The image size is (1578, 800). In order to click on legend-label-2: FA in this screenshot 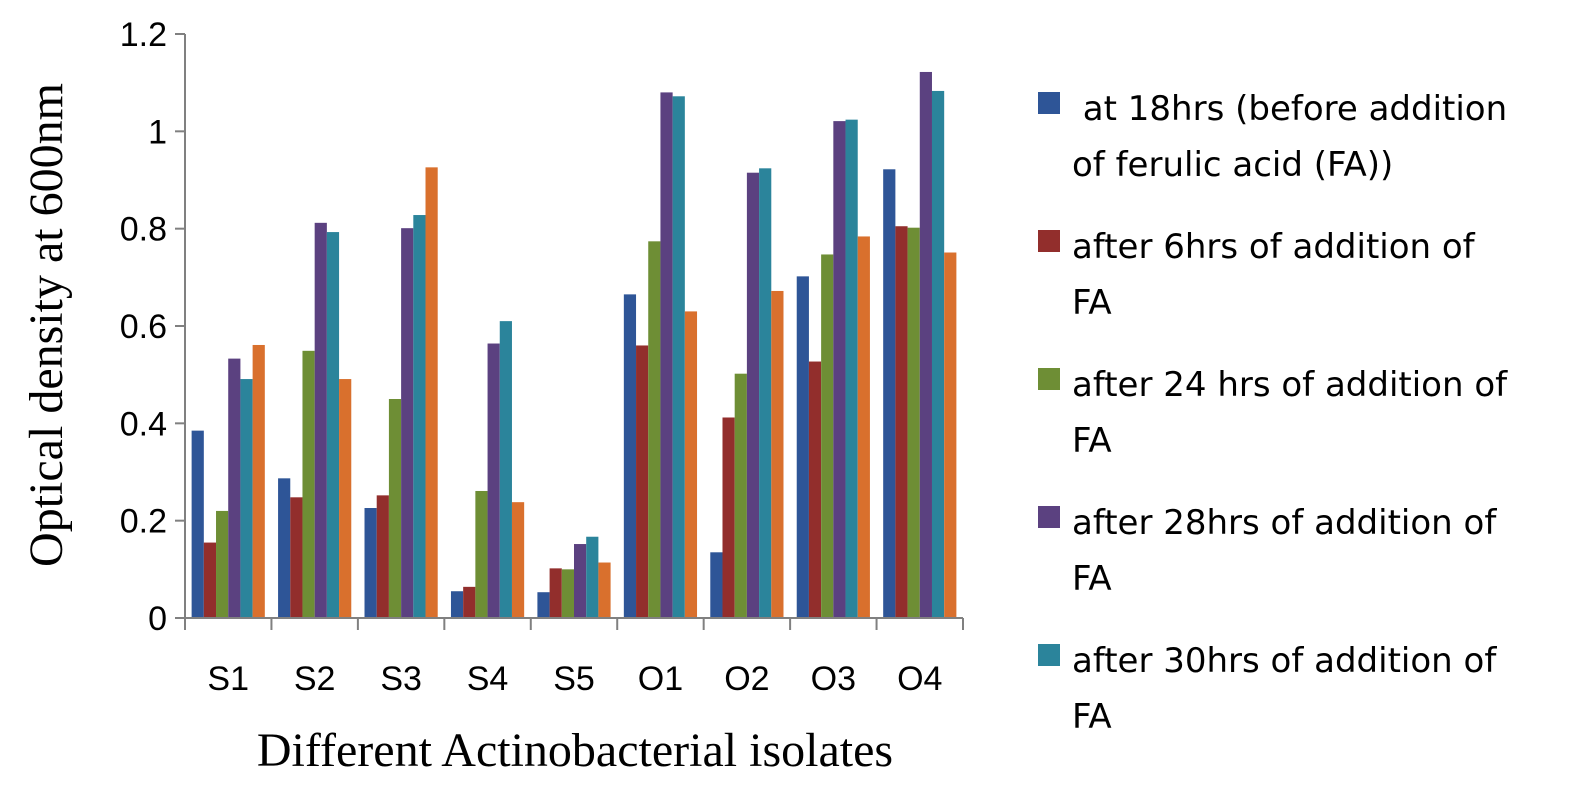, I will do `click(1092, 303)`.